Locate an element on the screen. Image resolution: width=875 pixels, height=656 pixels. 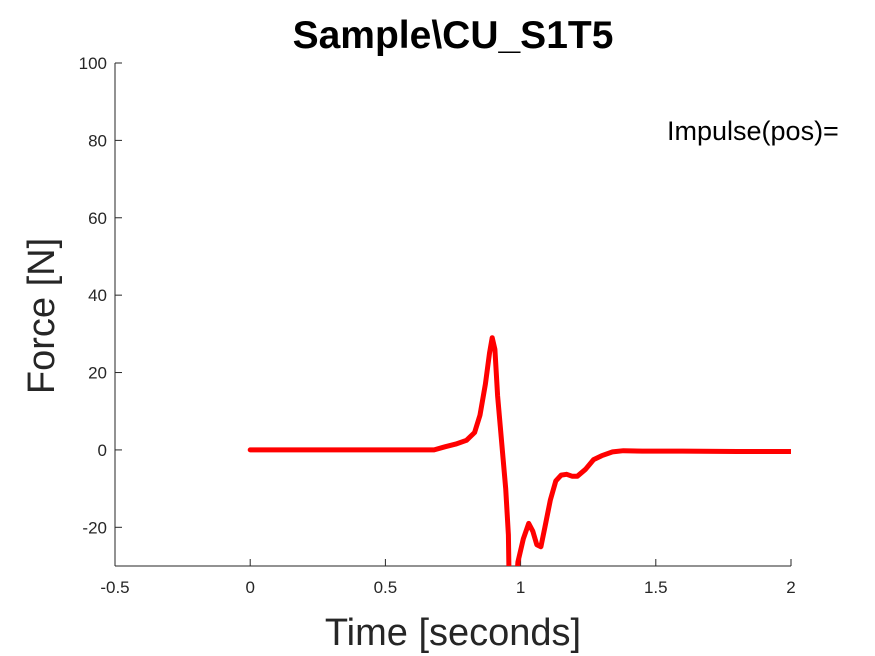
x-tick-label: 1 is located at coordinates (520, 587).